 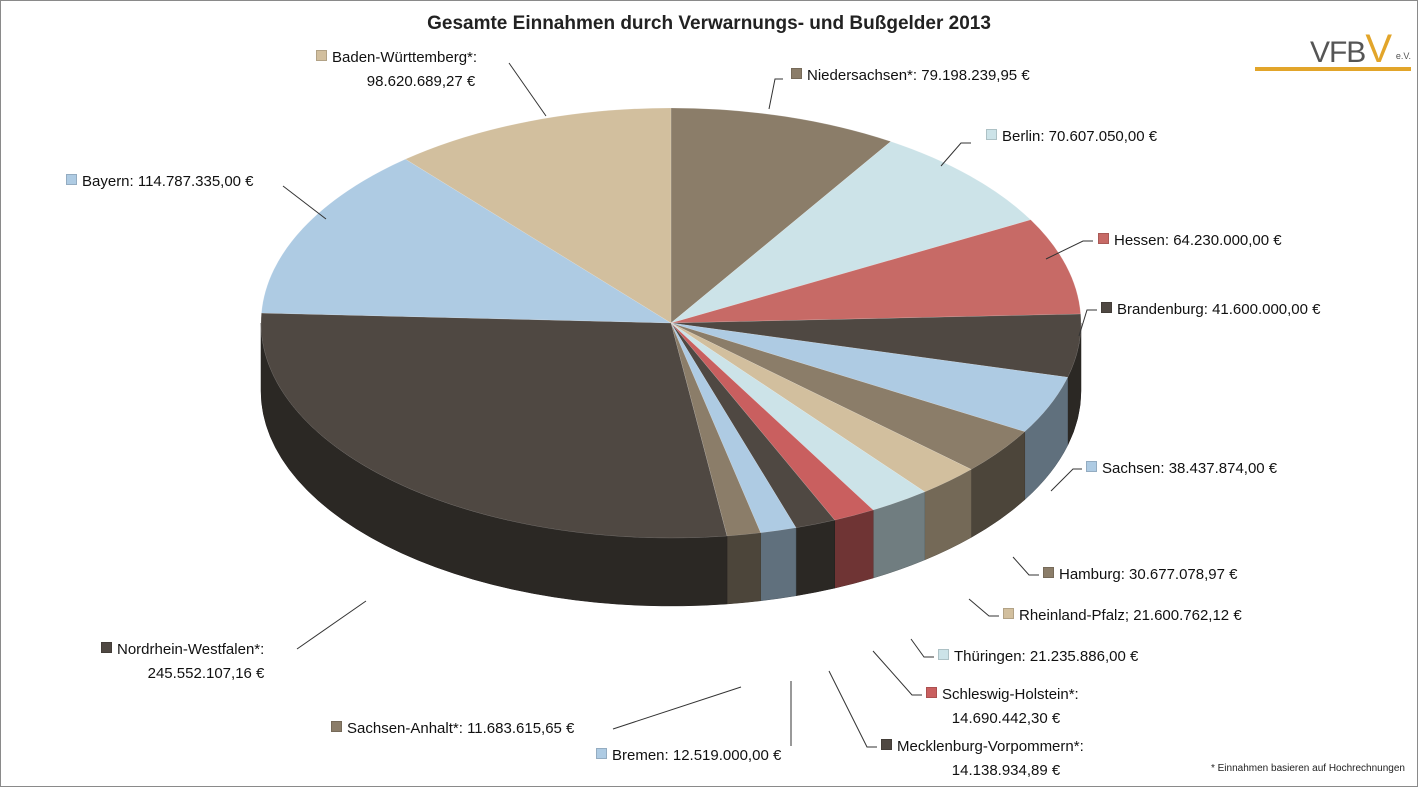 I want to click on data-label-value: 245.552.107,16 €, so click(x=206, y=673).